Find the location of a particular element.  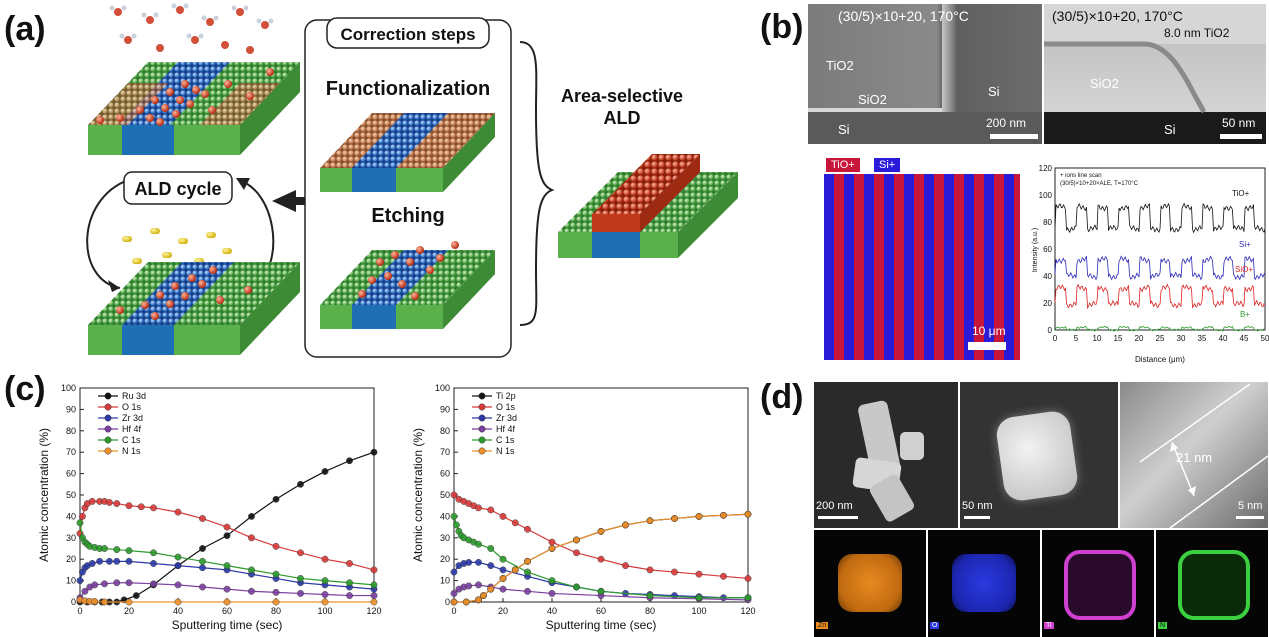

linescan-series-b: B+ is located at coordinates (1245, 314).